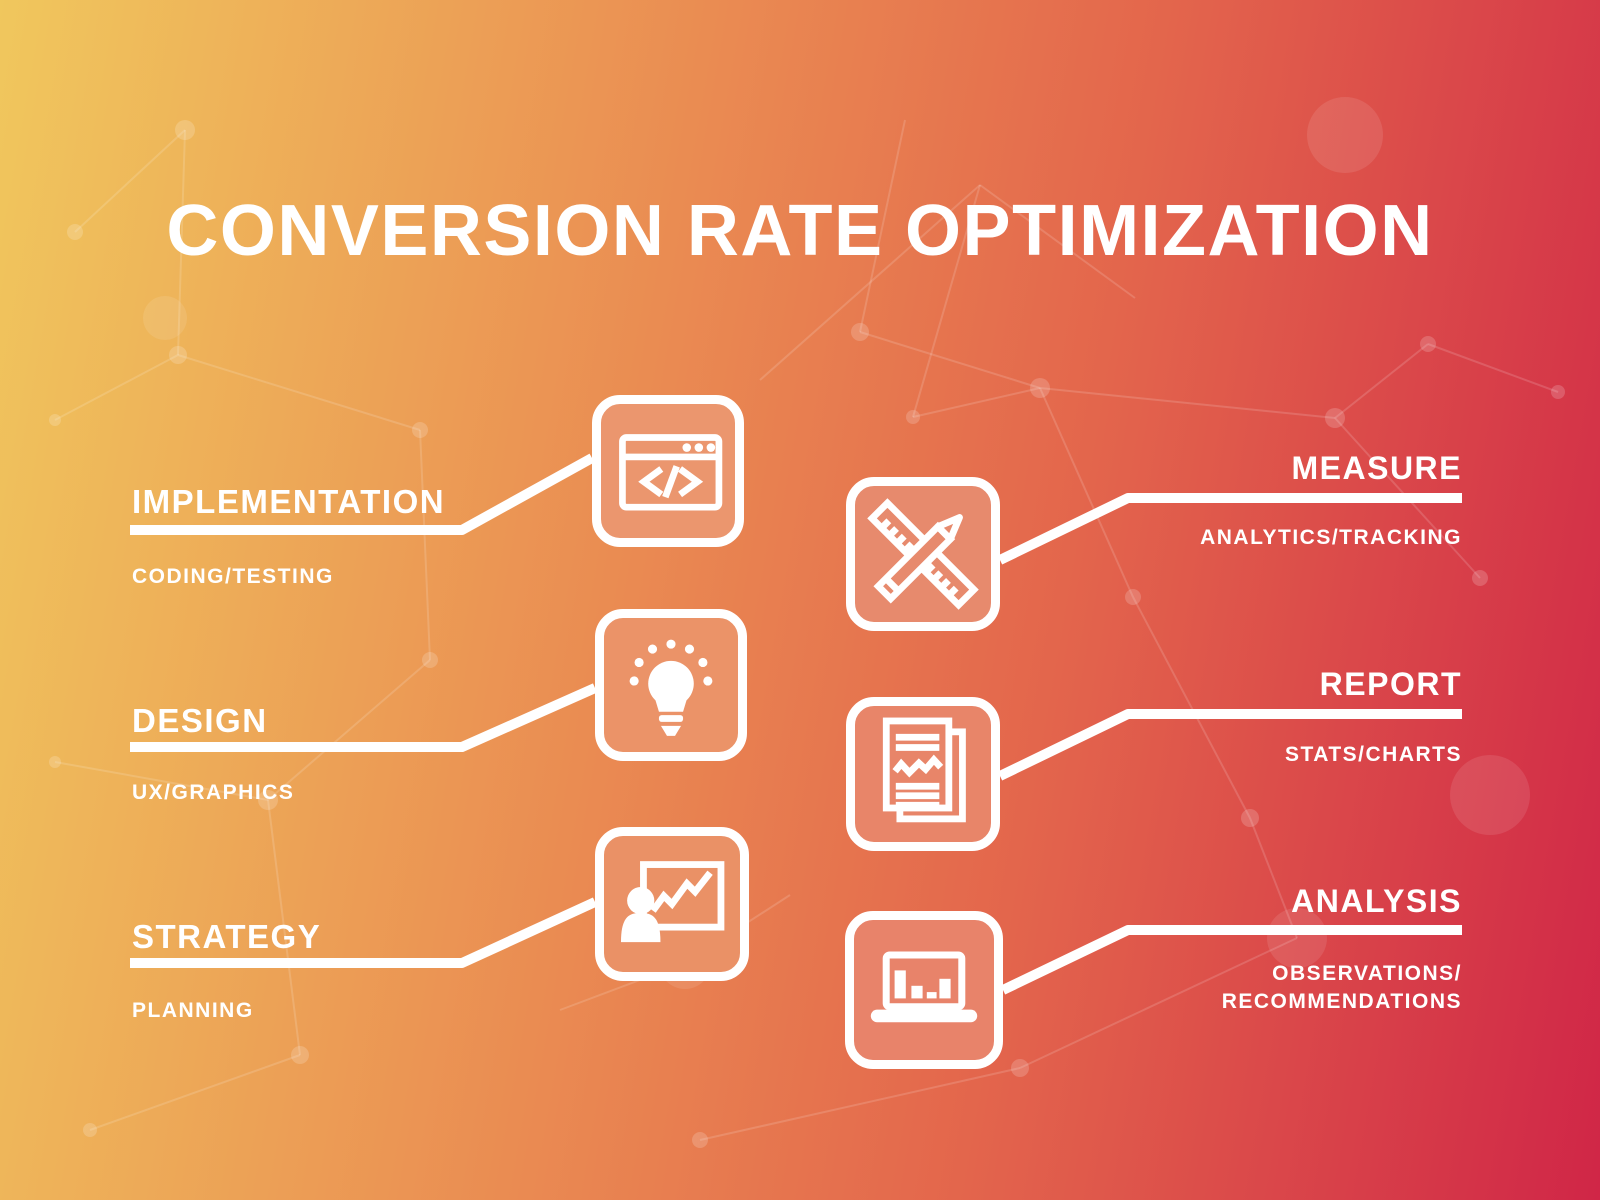 This screenshot has height=1200, width=1600. I want to click on laptop-bar-chart-icon, so click(924, 990).